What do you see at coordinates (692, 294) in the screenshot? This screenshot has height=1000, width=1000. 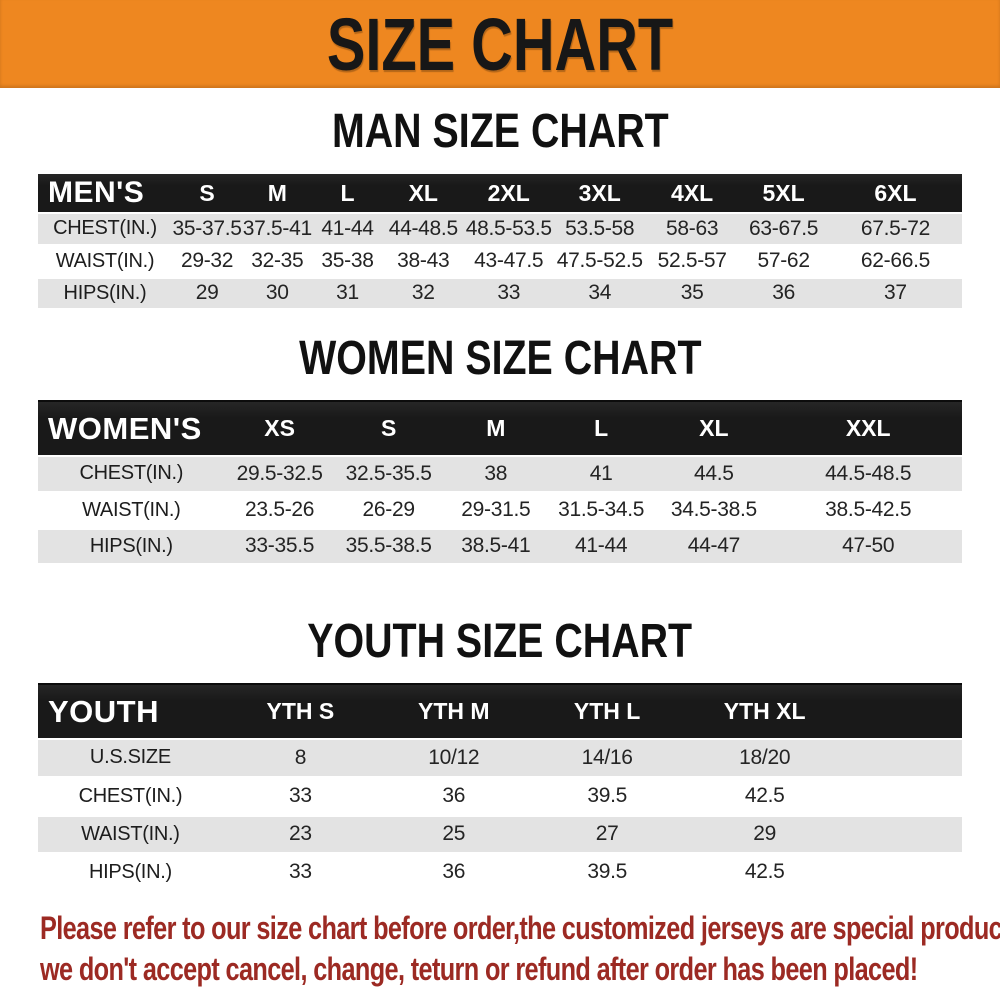 I see `size-value: 35` at bounding box center [692, 294].